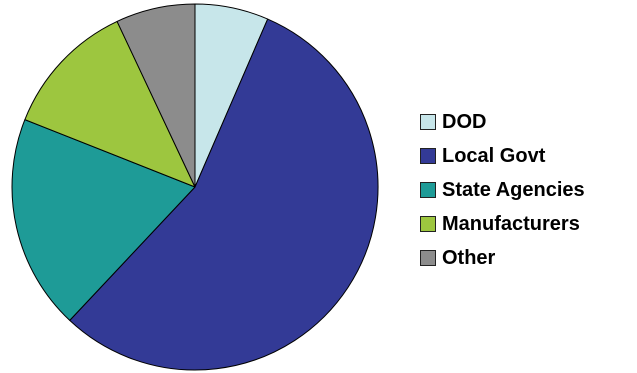  What do you see at coordinates (513, 189) in the screenshot?
I see `legend-label-state-agencies: State Agencies` at bounding box center [513, 189].